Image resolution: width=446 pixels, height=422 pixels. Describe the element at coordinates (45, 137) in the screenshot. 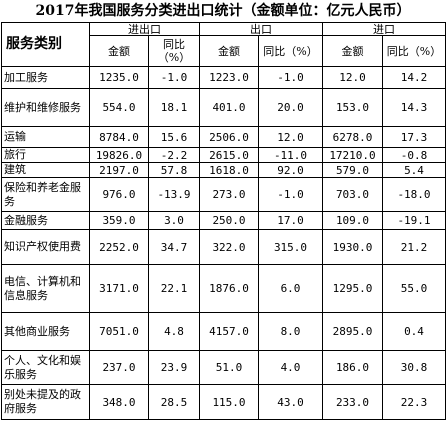

I see `row-category: 运输` at that location.